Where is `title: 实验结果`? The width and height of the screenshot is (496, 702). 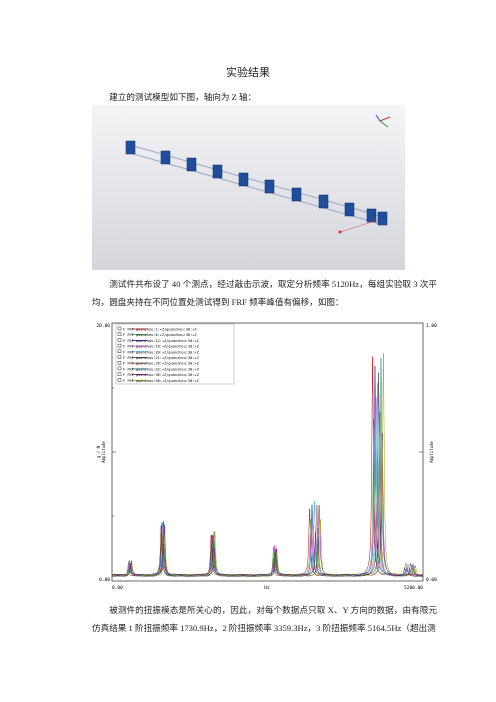 title: 实验结果 is located at coordinates (248, 73).